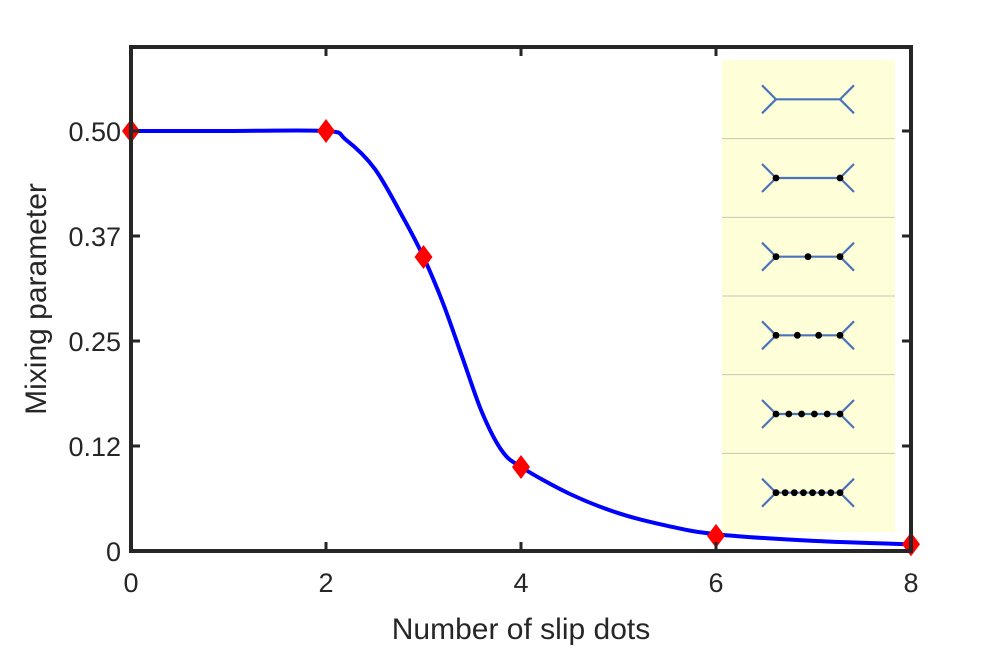 The image size is (1007, 655). Describe the element at coordinates (715, 583) in the screenshot. I see `x-tick-label: 6` at that location.